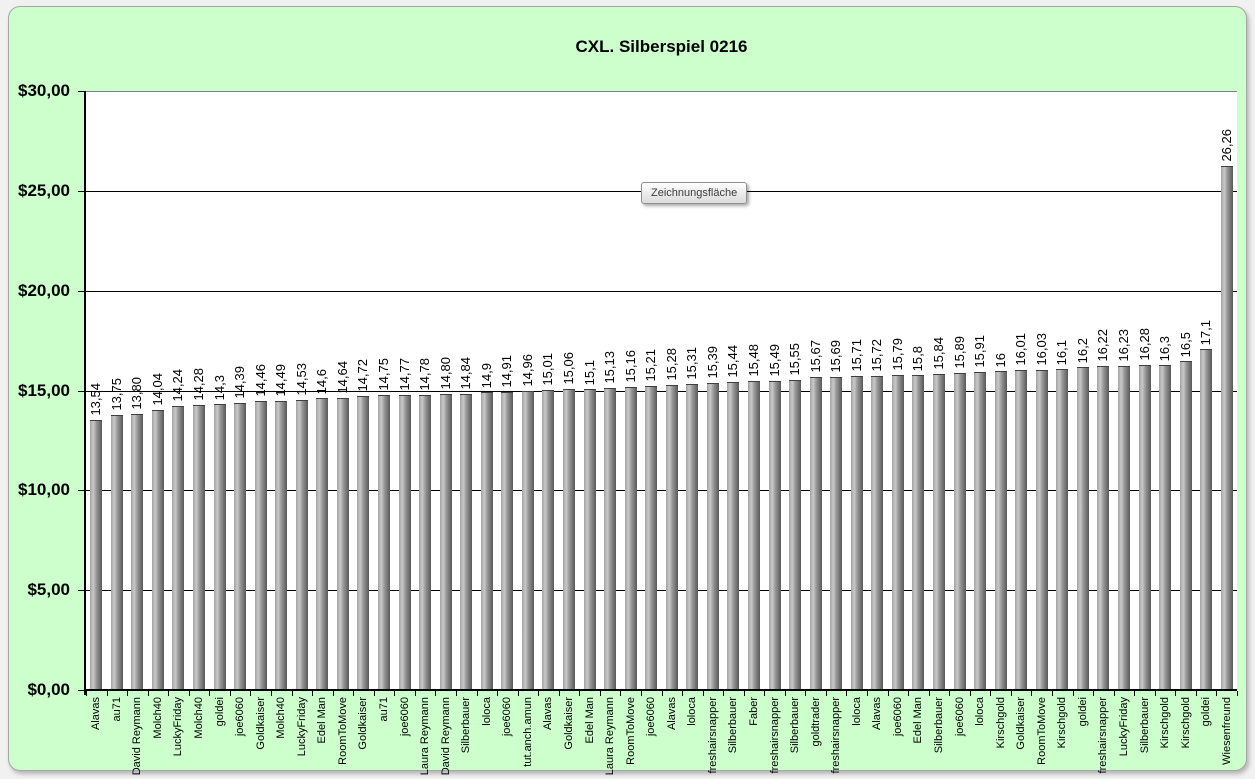 This screenshot has width=1255, height=779. I want to click on category-label: Edel Man, so click(322, 720).